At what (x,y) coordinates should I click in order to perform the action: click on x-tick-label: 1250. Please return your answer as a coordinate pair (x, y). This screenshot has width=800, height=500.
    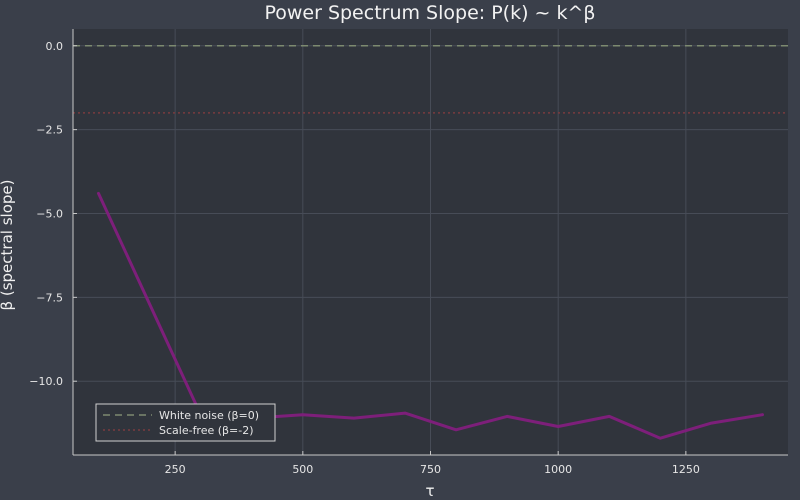
    Looking at the image, I should click on (686, 469).